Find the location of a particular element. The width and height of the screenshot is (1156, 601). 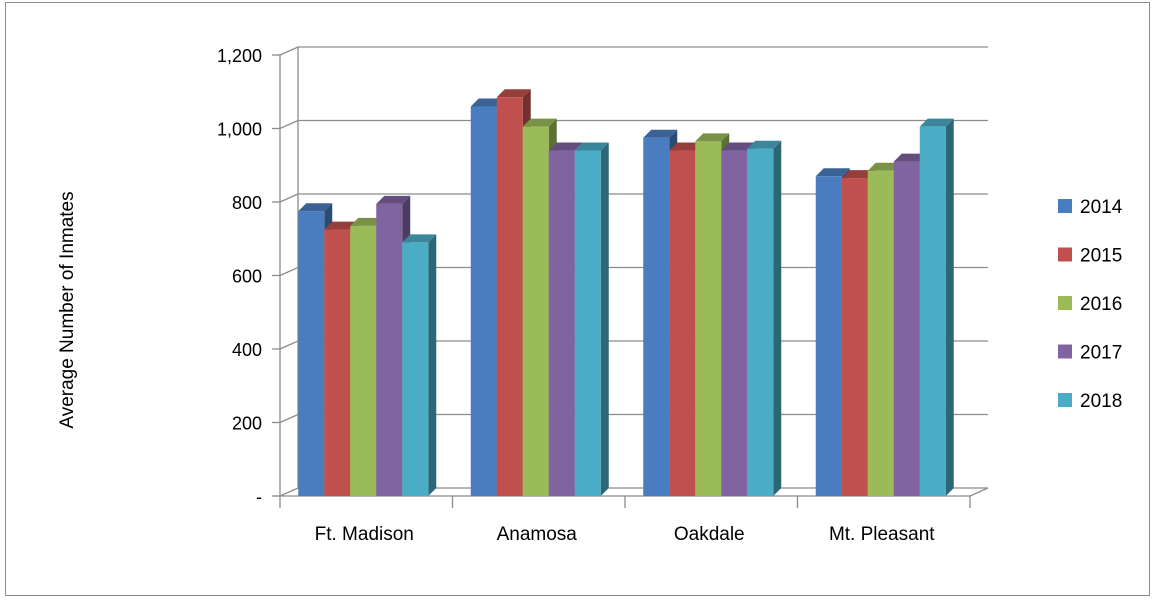

x-tick-label: Anamosa is located at coordinates (537, 534).